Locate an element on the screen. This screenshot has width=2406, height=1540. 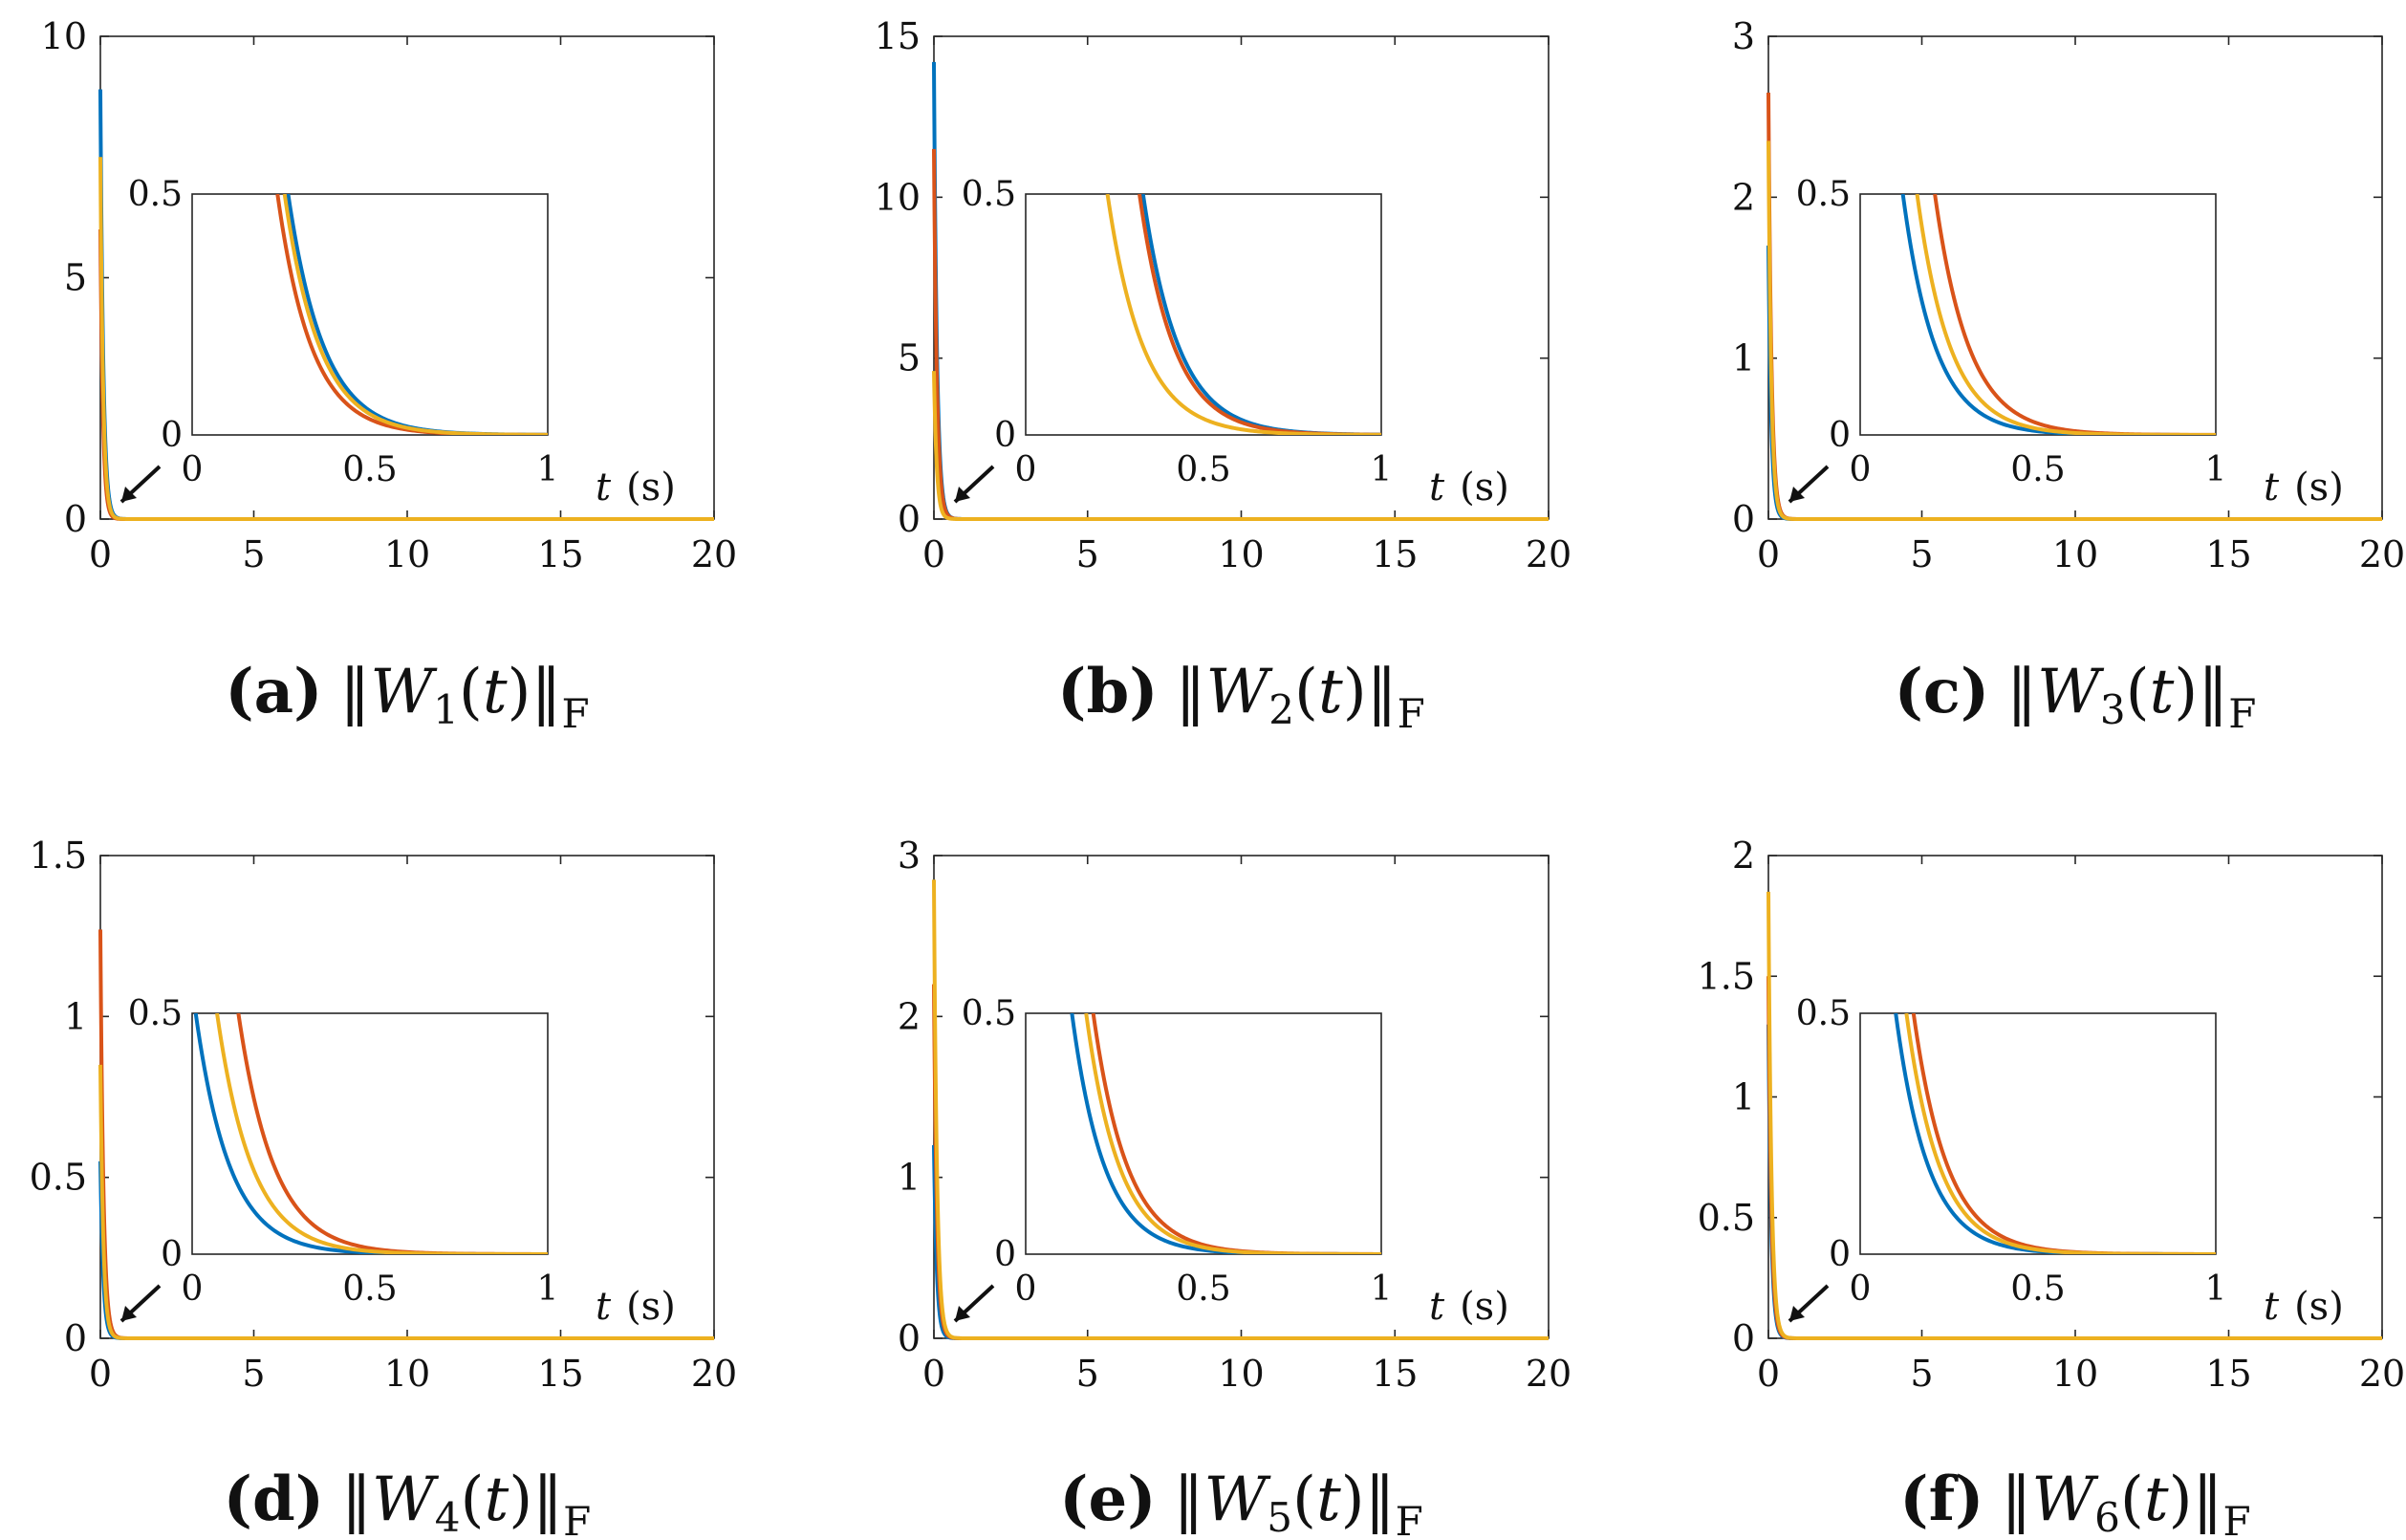
y-tick-label: 10 is located at coordinates (64, 36).